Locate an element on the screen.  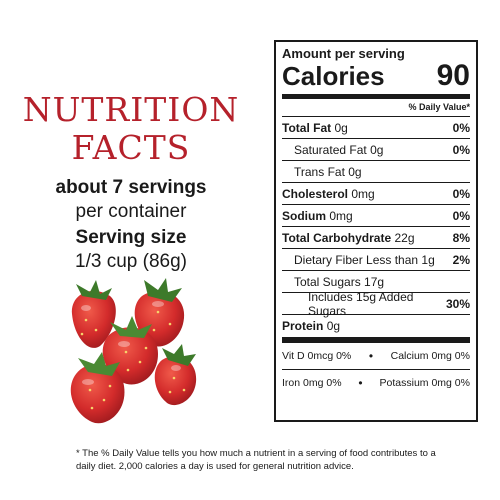
calories-row: Calories 90 is located at coordinates (376, 75).